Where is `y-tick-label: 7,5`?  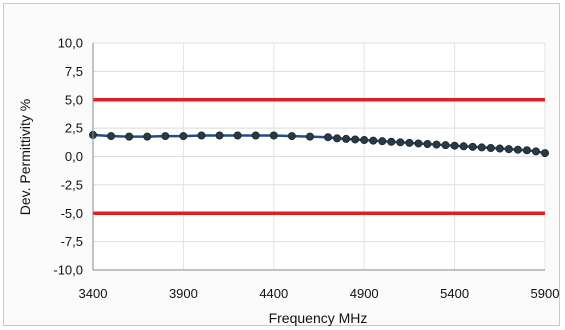
y-tick-label: 7,5 is located at coordinates (74, 71).